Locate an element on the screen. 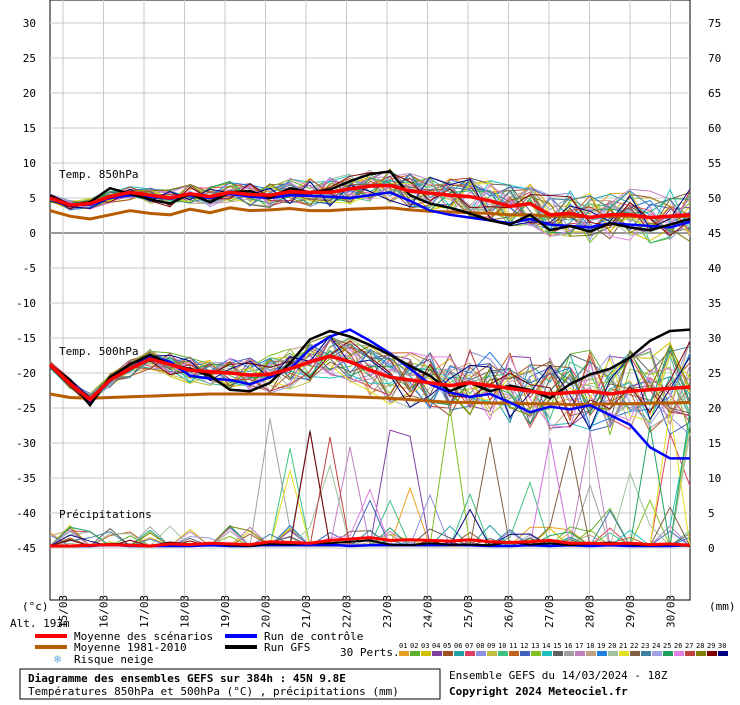  snowflake-icon: ❄ is located at coordinates (57, 659).